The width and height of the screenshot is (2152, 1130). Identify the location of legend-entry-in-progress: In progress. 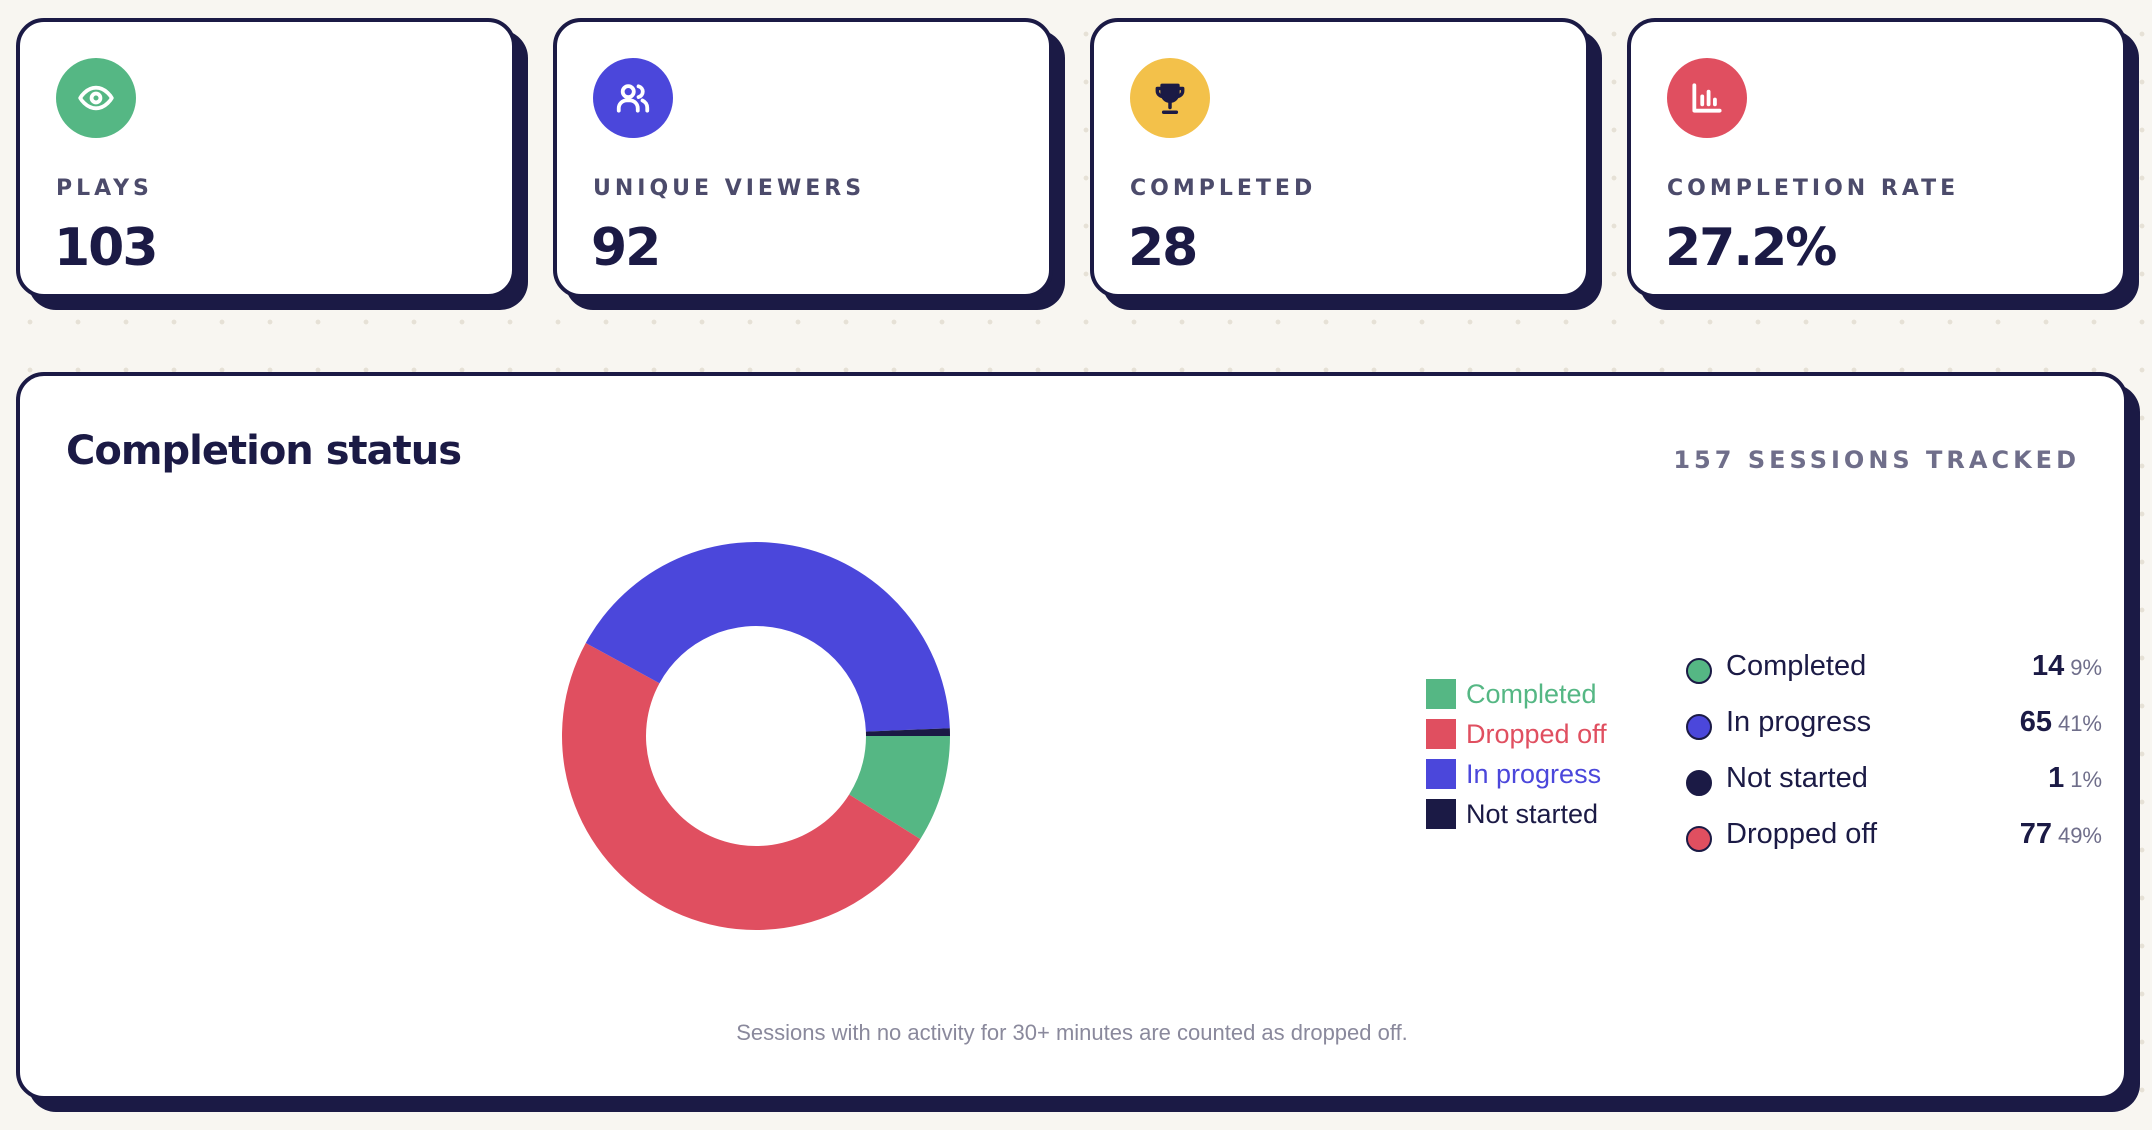
(1516, 774).